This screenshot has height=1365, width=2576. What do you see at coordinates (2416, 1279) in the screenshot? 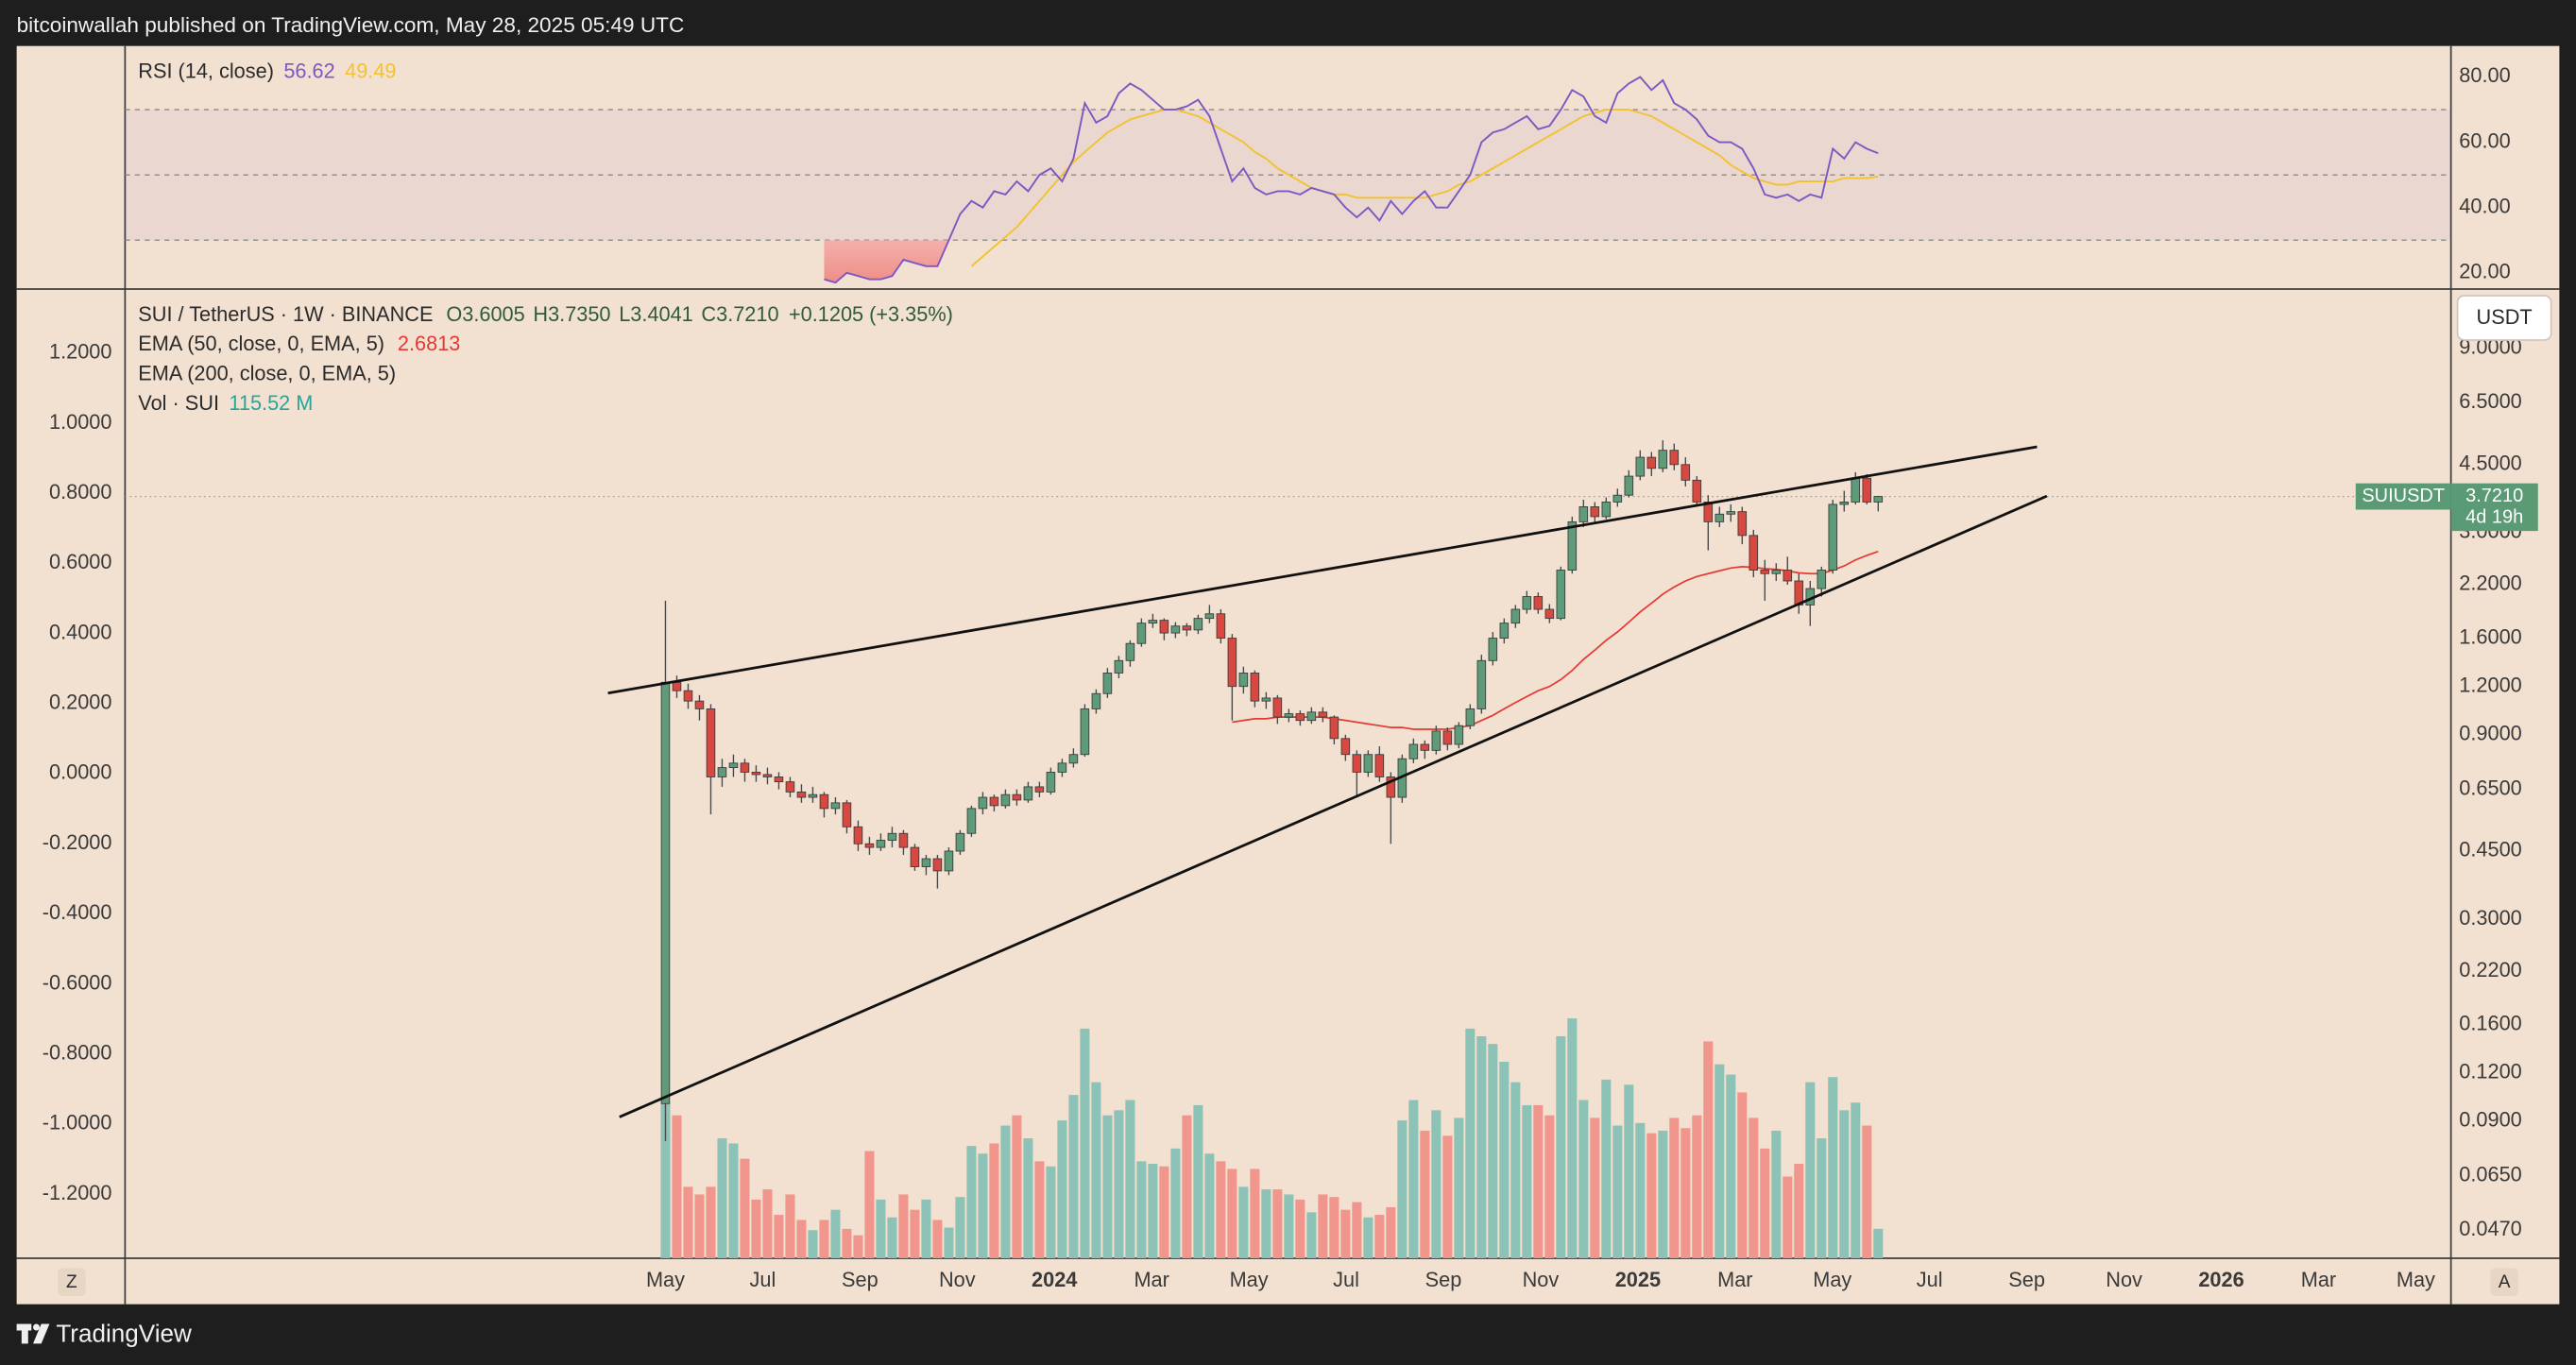
I see `x-tick-label: May` at bounding box center [2416, 1279].